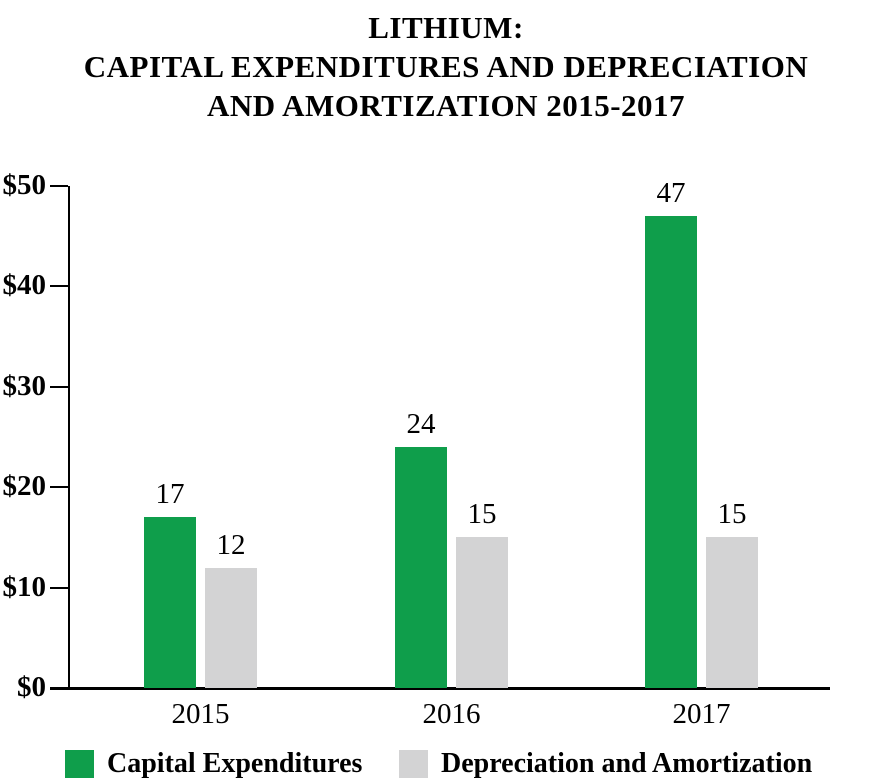  What do you see at coordinates (671, 193) in the screenshot?
I see `bar-value-label: 47` at bounding box center [671, 193].